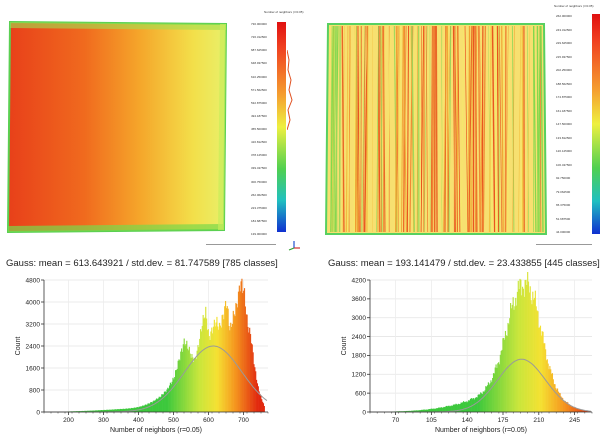 The image size is (608, 440). I want to click on x-tick-label: 600, so click(208, 420).